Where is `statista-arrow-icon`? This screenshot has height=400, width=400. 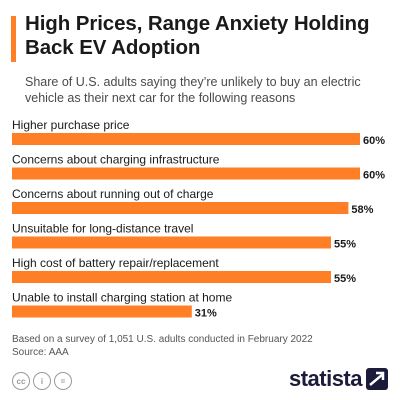
statista-arrow-icon is located at coordinates (377, 379).